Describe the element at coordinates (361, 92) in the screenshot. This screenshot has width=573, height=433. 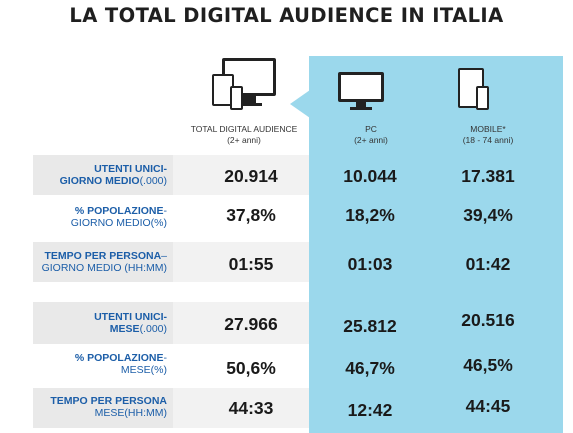
I see `desktop-monitor-icon` at that location.